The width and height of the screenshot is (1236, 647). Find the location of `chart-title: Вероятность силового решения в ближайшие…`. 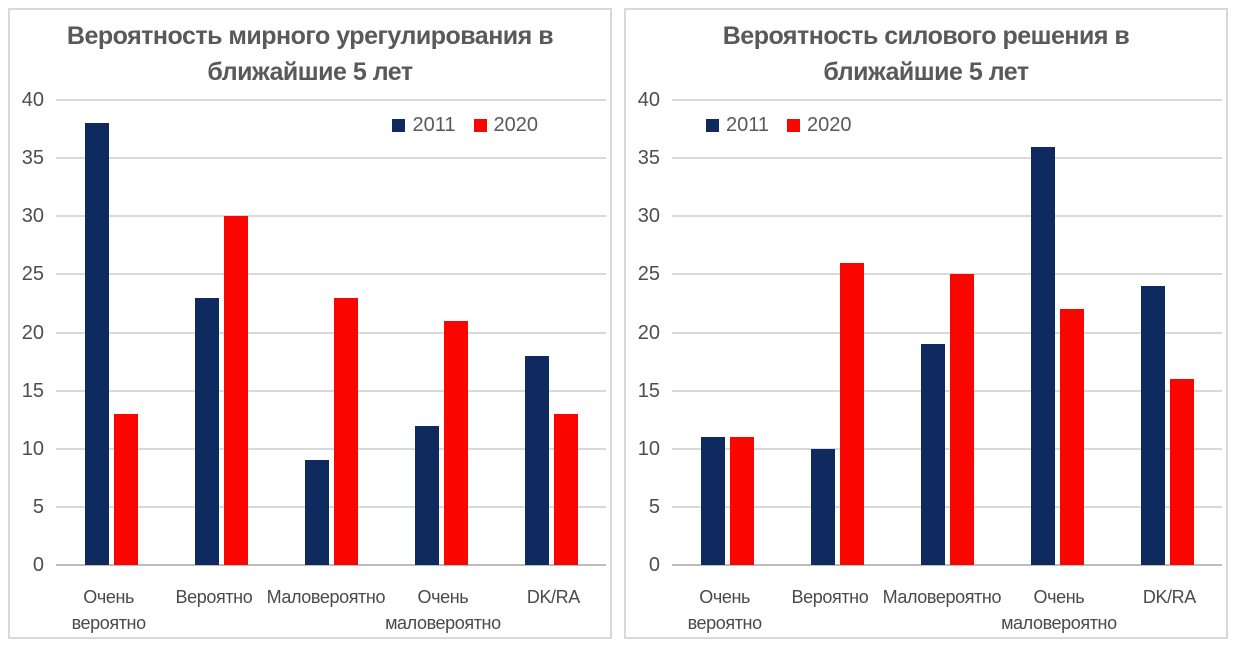

chart-title: Вероятность силового решения в ближайшие… is located at coordinates (926, 54).